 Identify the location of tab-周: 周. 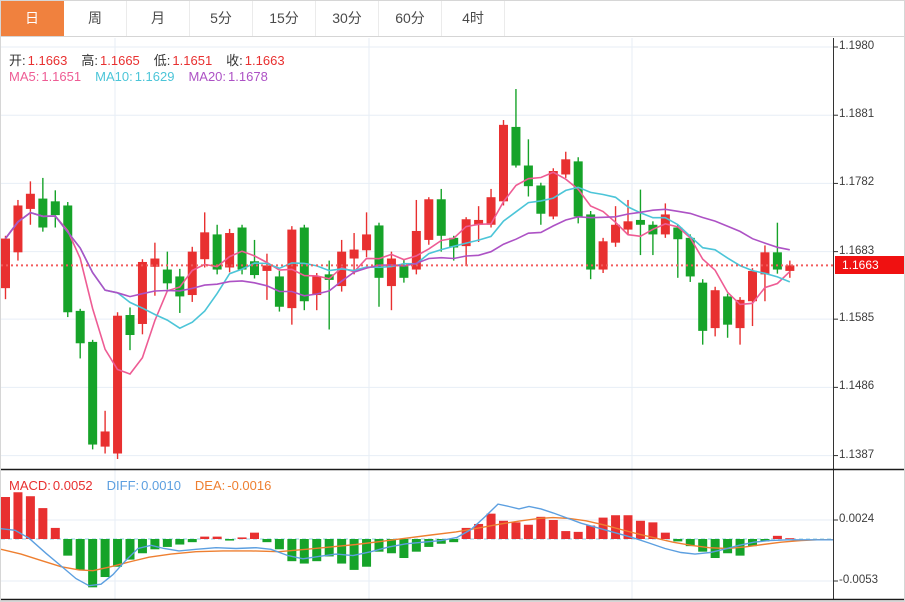
(95, 18).